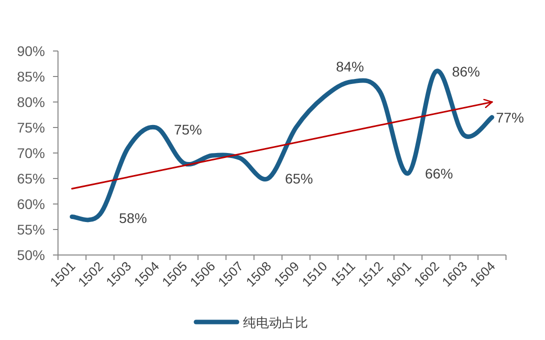 The width and height of the screenshot is (545, 340). I want to click on annotation: 77%, so click(510, 117).